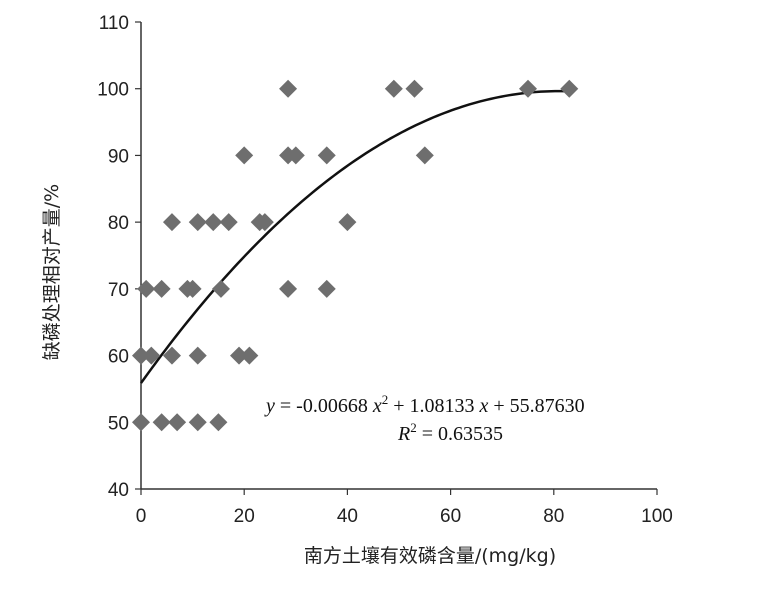 This screenshot has width=769, height=591. What do you see at coordinates (244, 516) in the screenshot?
I see `x-tick-label: 20` at bounding box center [244, 516].